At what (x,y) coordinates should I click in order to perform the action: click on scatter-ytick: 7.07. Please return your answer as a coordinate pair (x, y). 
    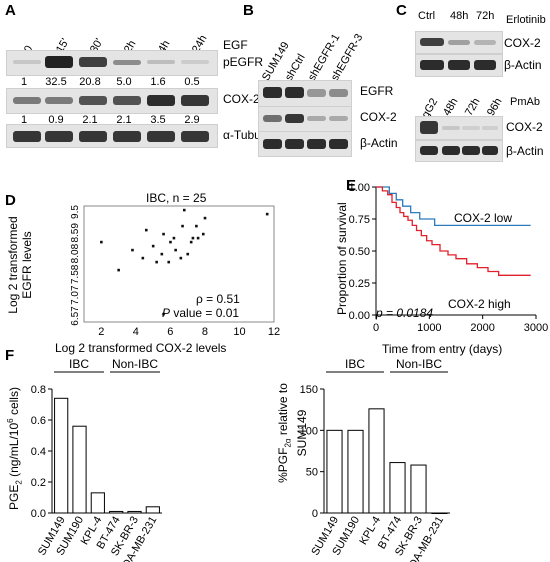
    Looking at the image, I should click on (75, 295).